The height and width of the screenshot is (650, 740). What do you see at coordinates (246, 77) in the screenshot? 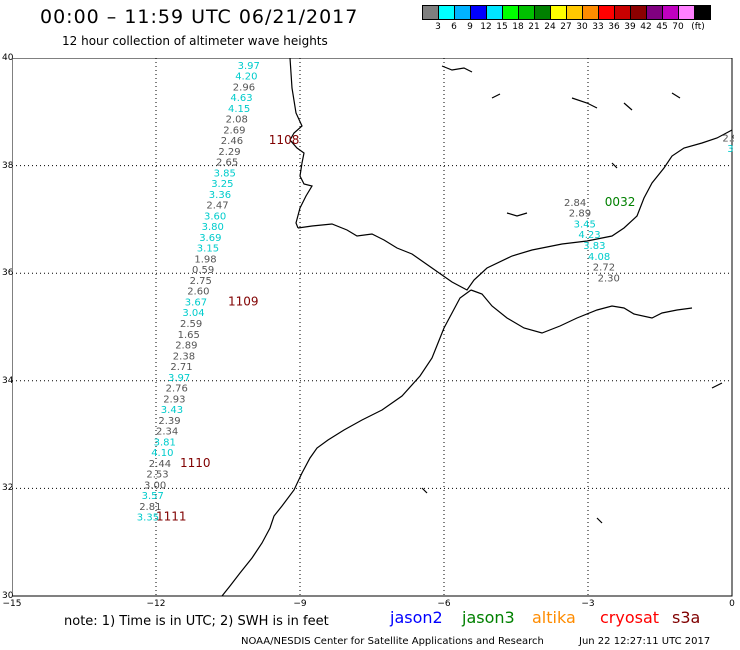
I see `wave-height-value: 4.20` at bounding box center [246, 77].